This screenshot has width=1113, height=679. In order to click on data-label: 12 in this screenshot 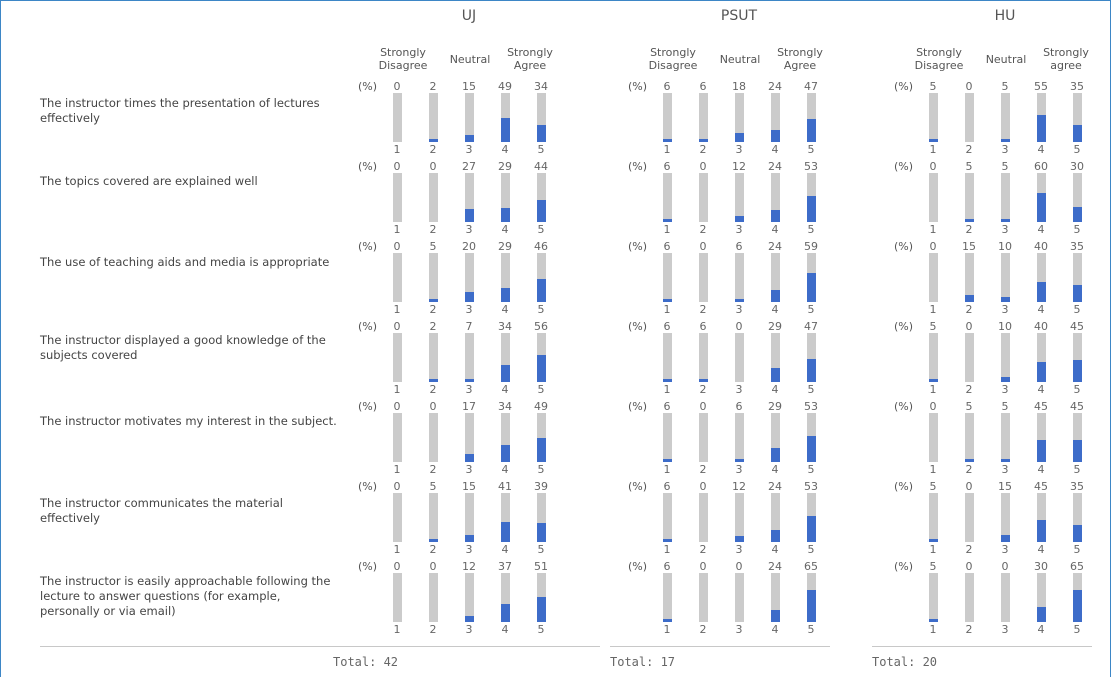, I will do `click(739, 166)`.